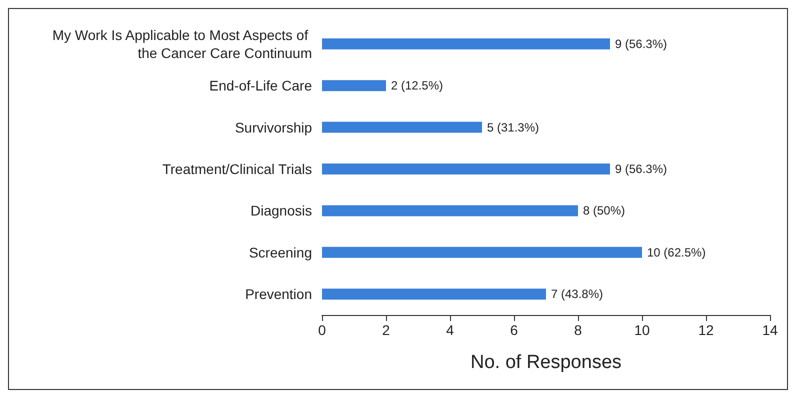  What do you see at coordinates (386, 330) in the screenshot?
I see `x-tick-label: 2` at bounding box center [386, 330].